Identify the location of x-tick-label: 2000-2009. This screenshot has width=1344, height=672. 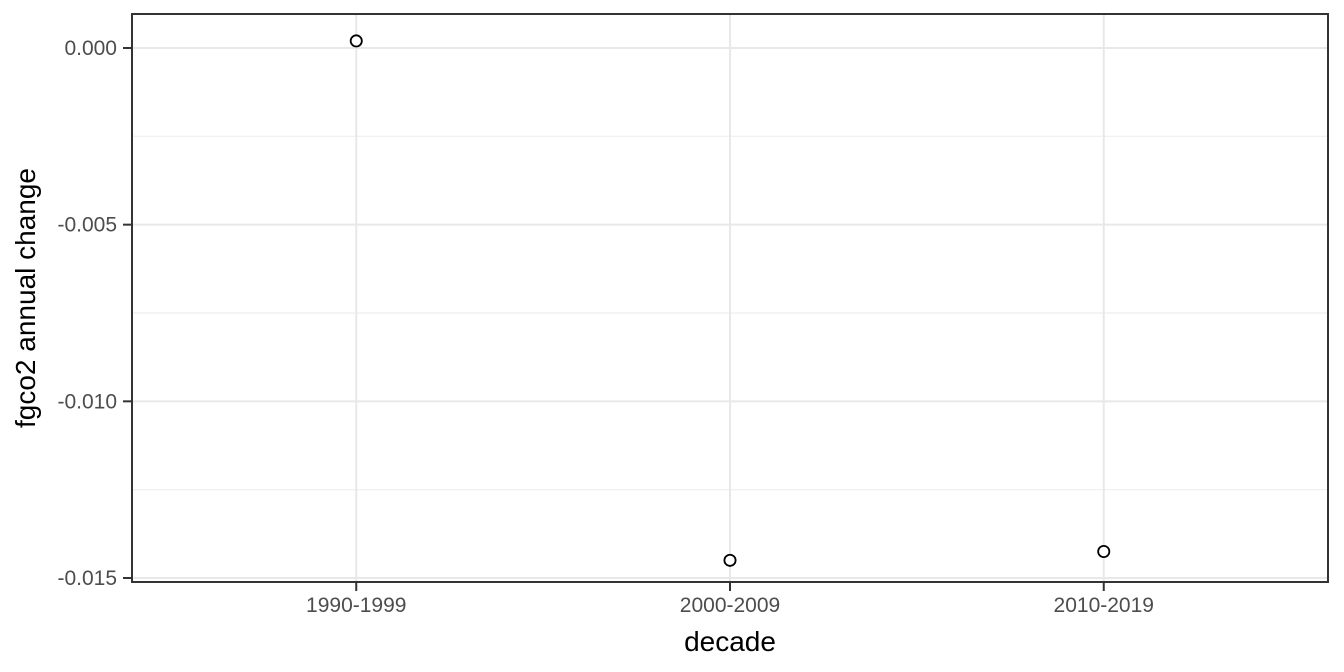
(730, 605).